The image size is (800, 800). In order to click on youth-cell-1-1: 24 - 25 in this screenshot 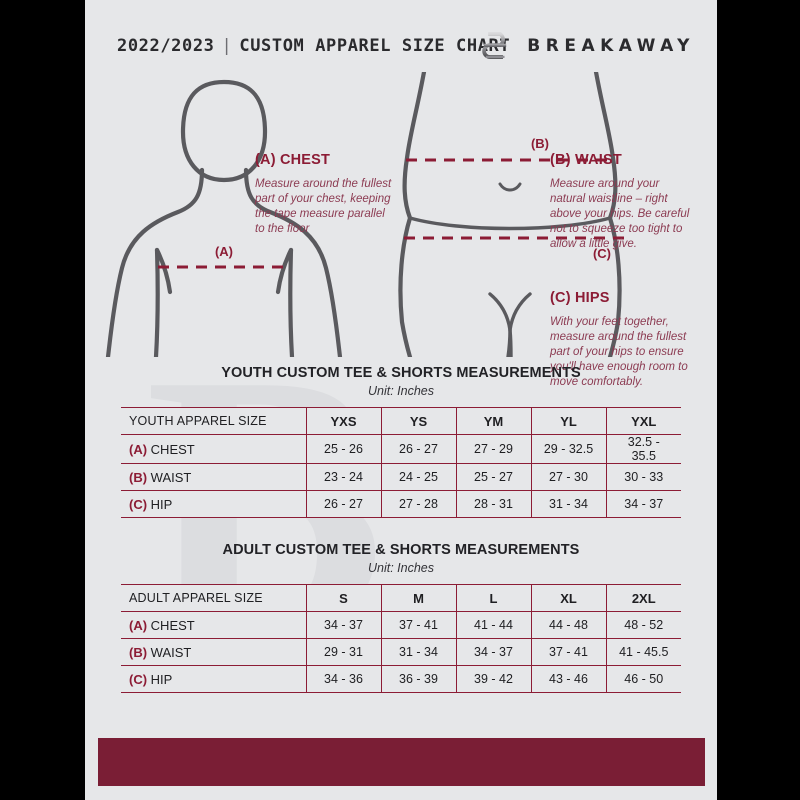, I will do `click(418, 477)`.